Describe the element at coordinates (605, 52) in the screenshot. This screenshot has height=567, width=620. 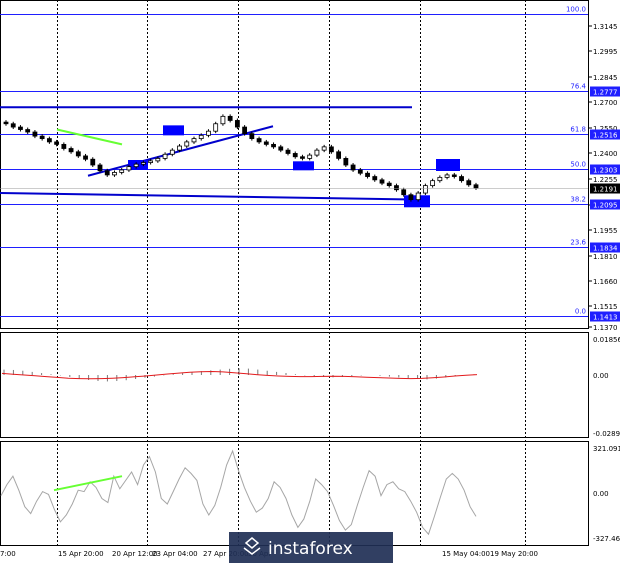
I see `price-tick-label: 1.2995` at that location.